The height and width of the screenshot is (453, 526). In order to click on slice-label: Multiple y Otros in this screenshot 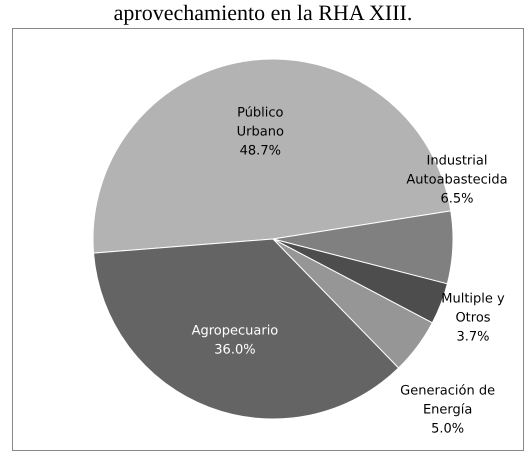, I will do `click(473, 307)`.